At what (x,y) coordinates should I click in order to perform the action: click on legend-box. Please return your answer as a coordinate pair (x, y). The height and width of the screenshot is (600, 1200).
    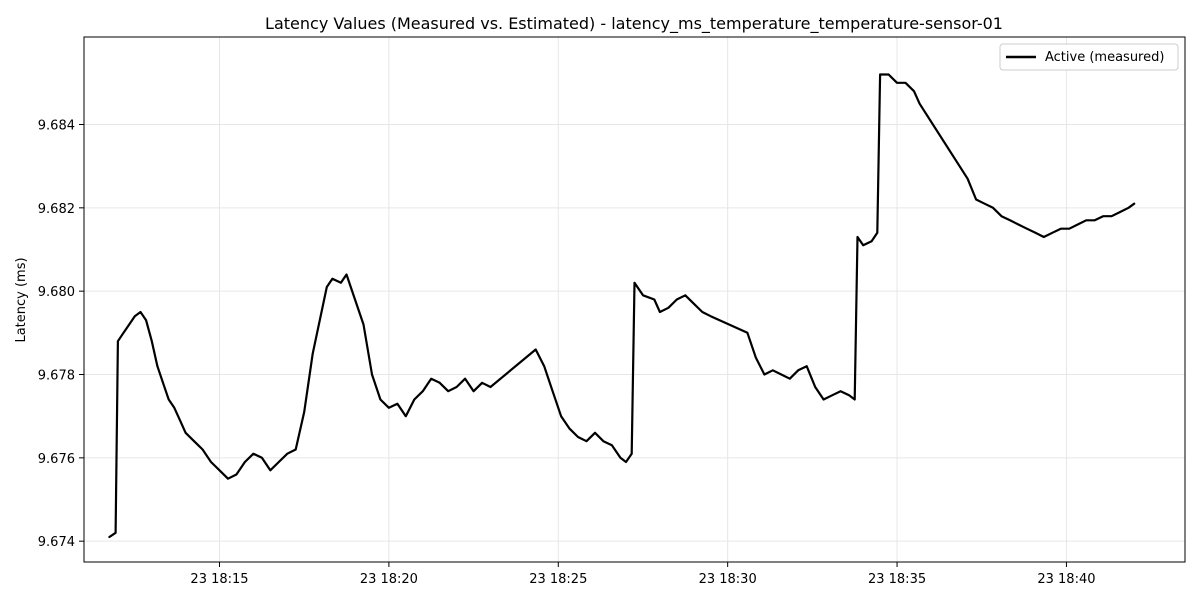
    Looking at the image, I should click on (1089, 57).